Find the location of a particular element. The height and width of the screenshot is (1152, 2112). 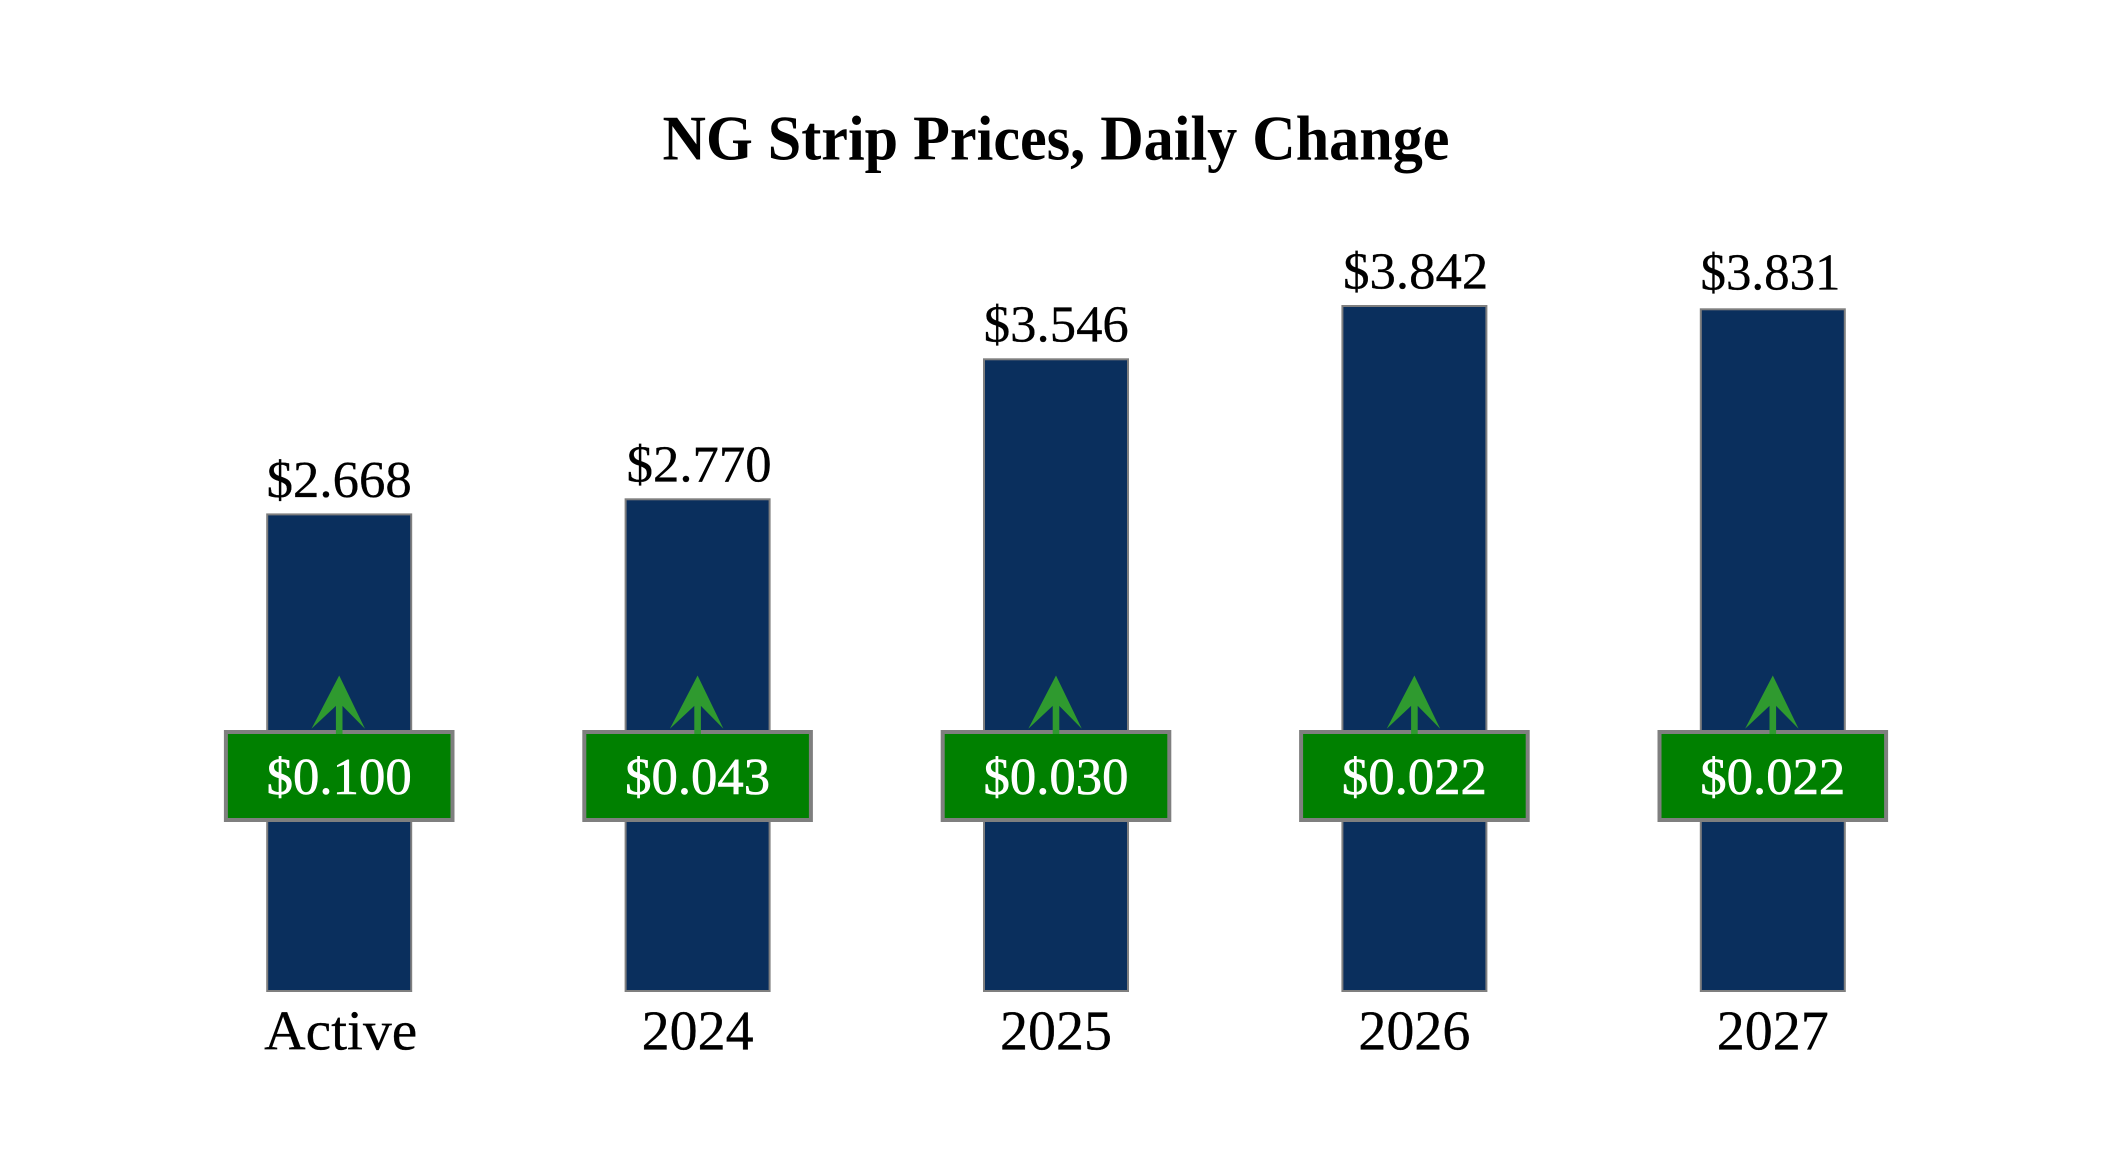

svg-text: Active is located at coordinates (340, 1032).